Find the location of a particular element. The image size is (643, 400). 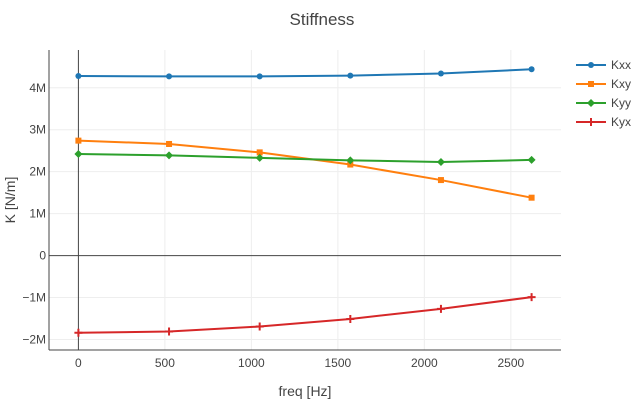

y-tick-label: 2M is located at coordinates (37, 172).